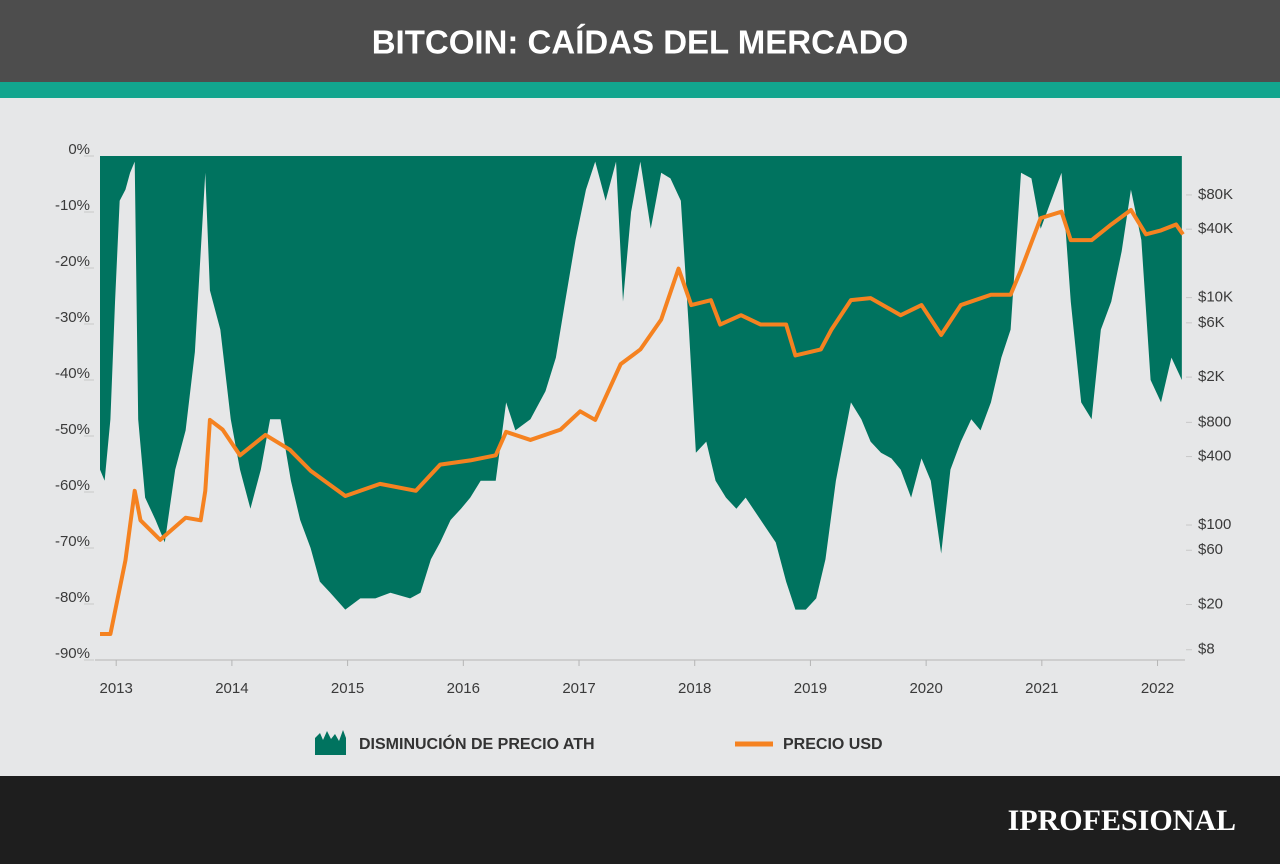 Image resolution: width=1280 pixels, height=864 pixels. What do you see at coordinates (347, 688) in the screenshot?
I see `x-tick-label: 2015` at bounding box center [347, 688].